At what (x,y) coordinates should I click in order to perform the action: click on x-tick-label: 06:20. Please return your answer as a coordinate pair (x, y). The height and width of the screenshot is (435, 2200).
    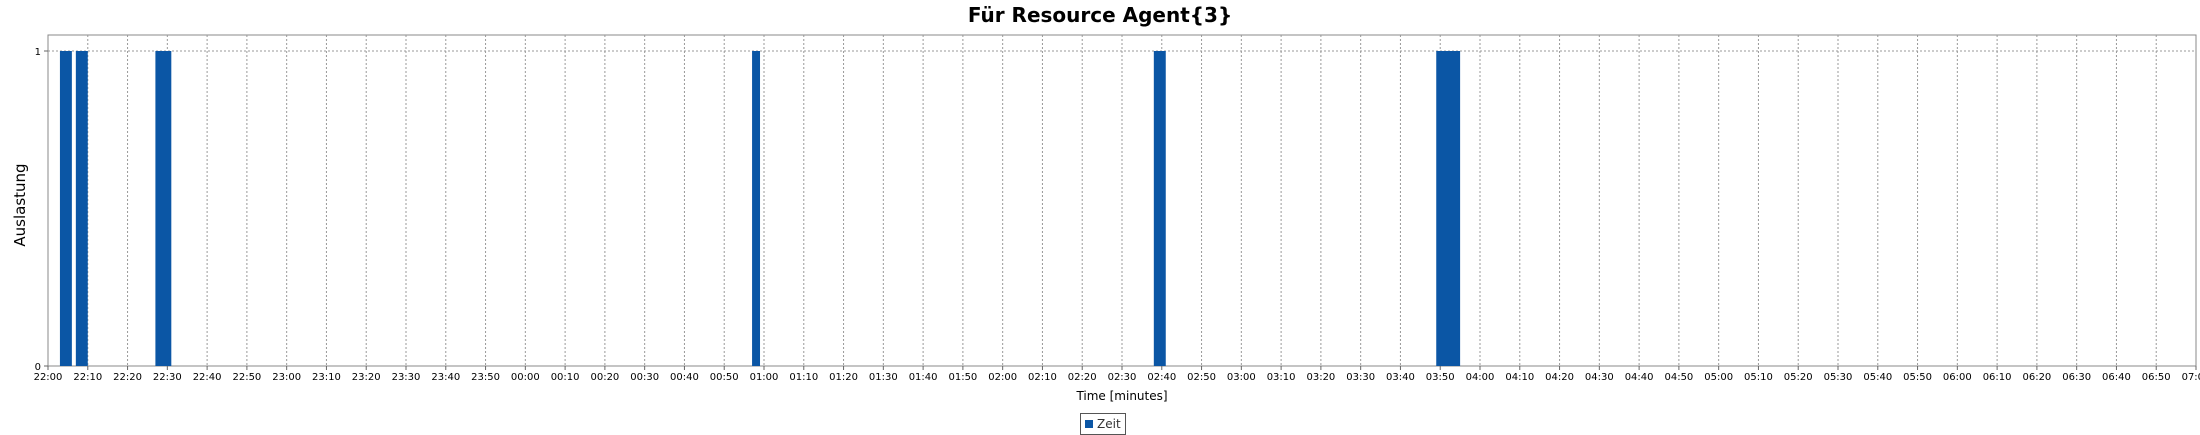
    Looking at the image, I should click on (2036, 377).